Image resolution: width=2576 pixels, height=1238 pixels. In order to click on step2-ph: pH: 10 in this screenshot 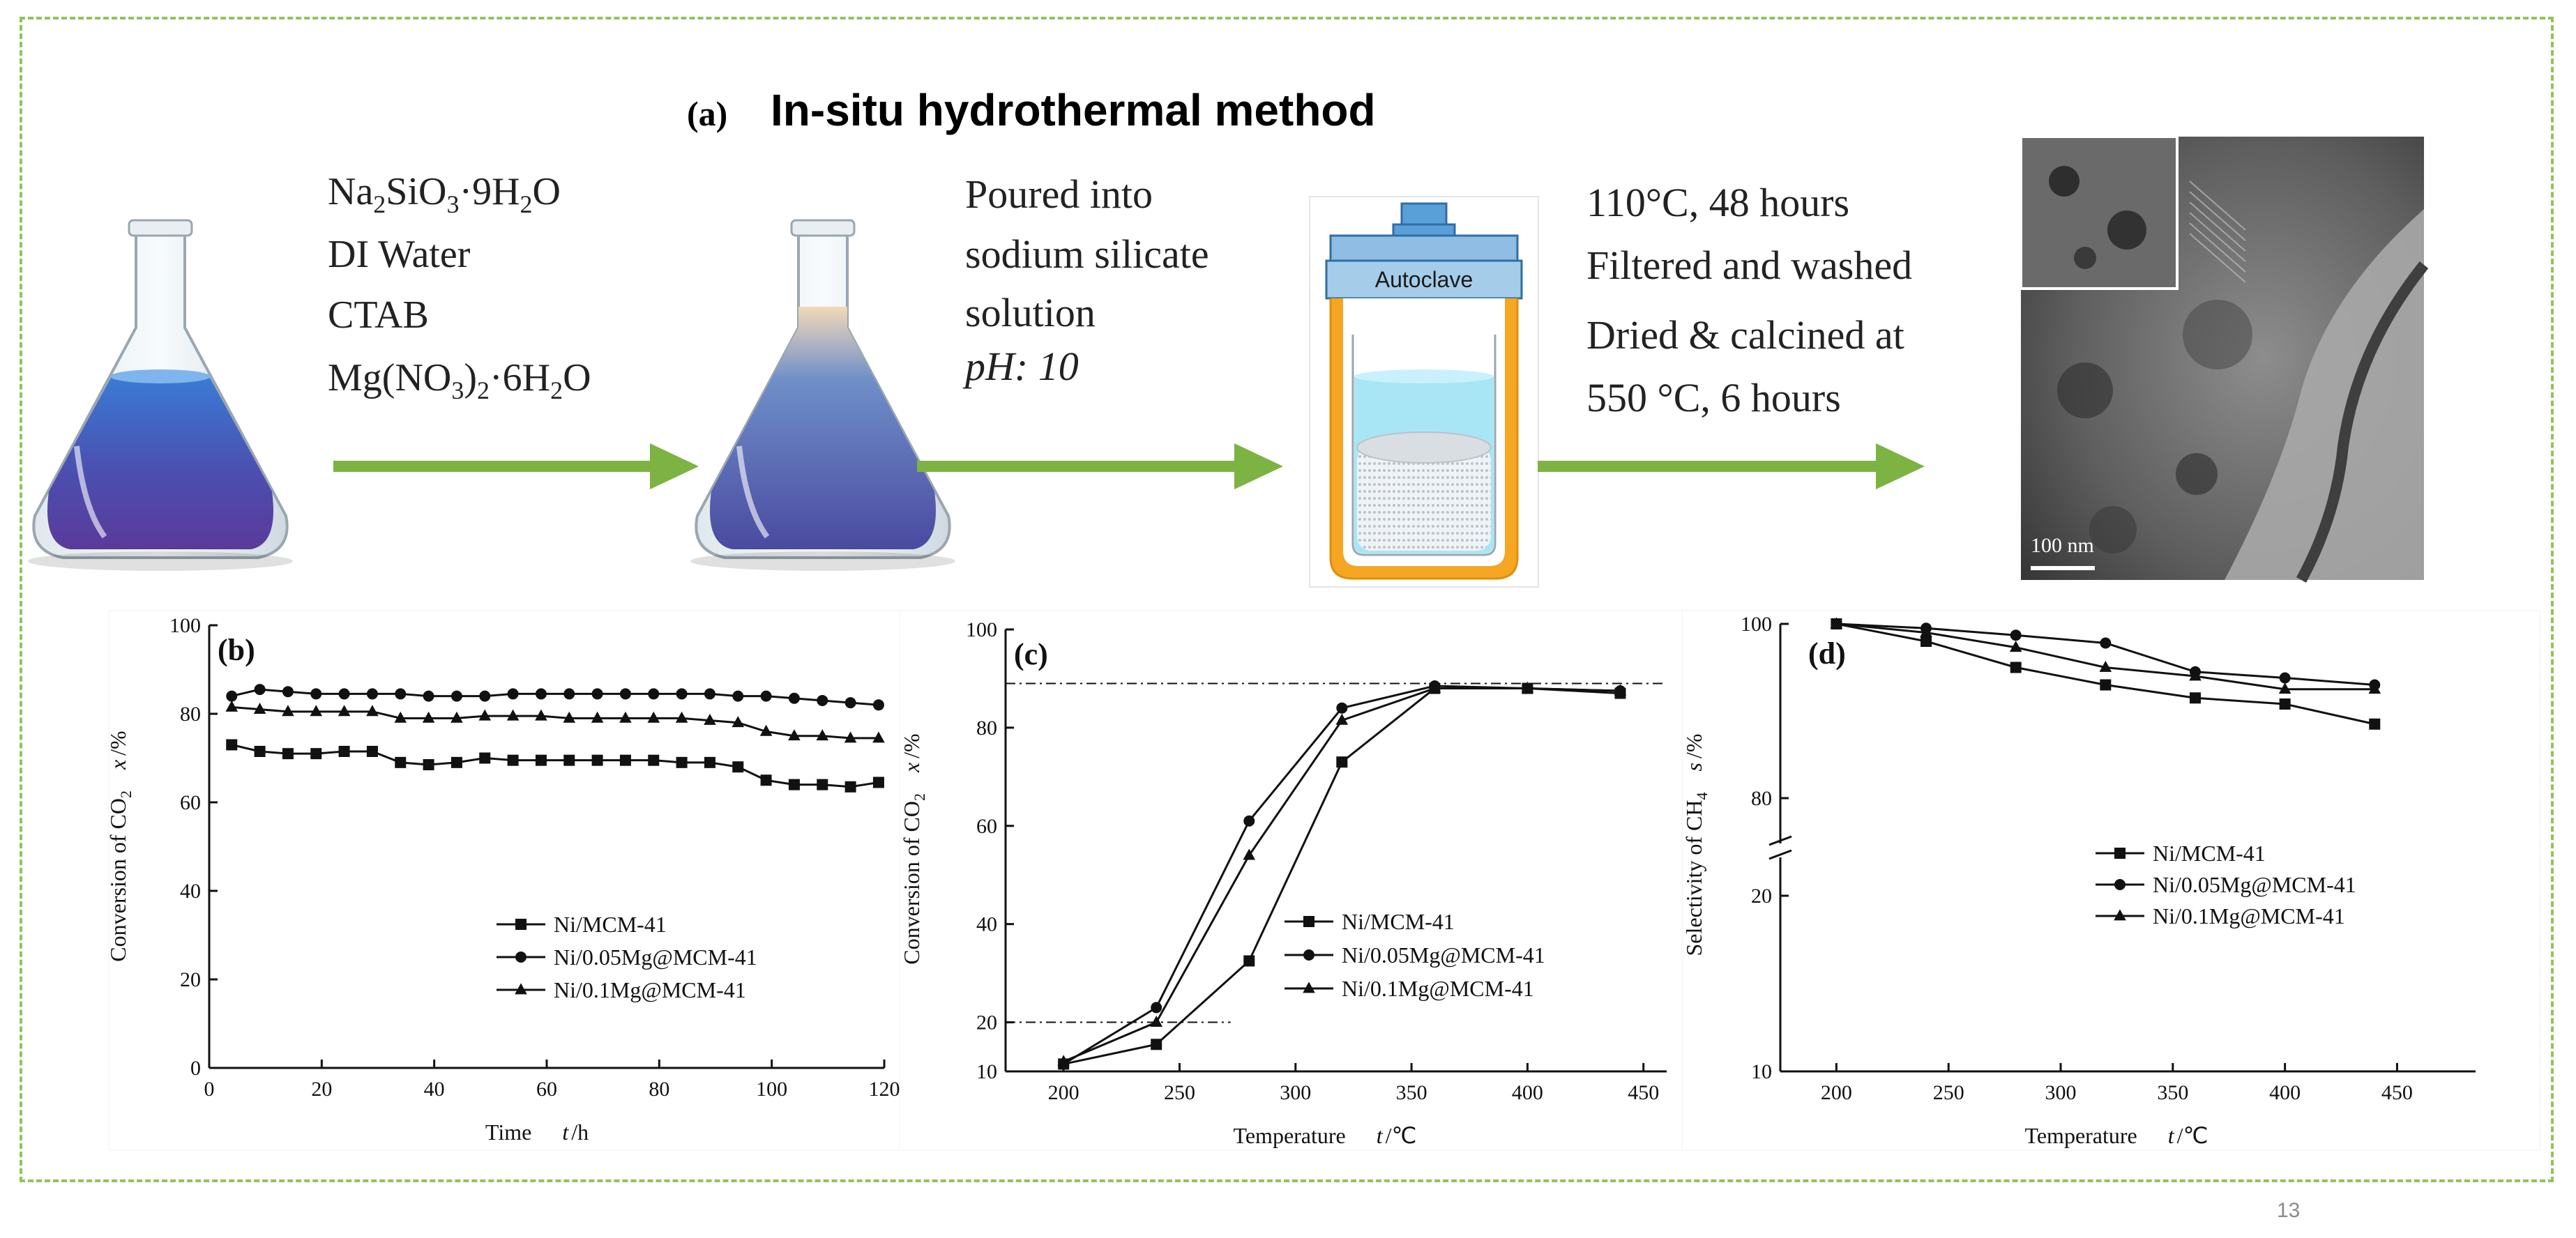, I will do `click(1020, 367)`.